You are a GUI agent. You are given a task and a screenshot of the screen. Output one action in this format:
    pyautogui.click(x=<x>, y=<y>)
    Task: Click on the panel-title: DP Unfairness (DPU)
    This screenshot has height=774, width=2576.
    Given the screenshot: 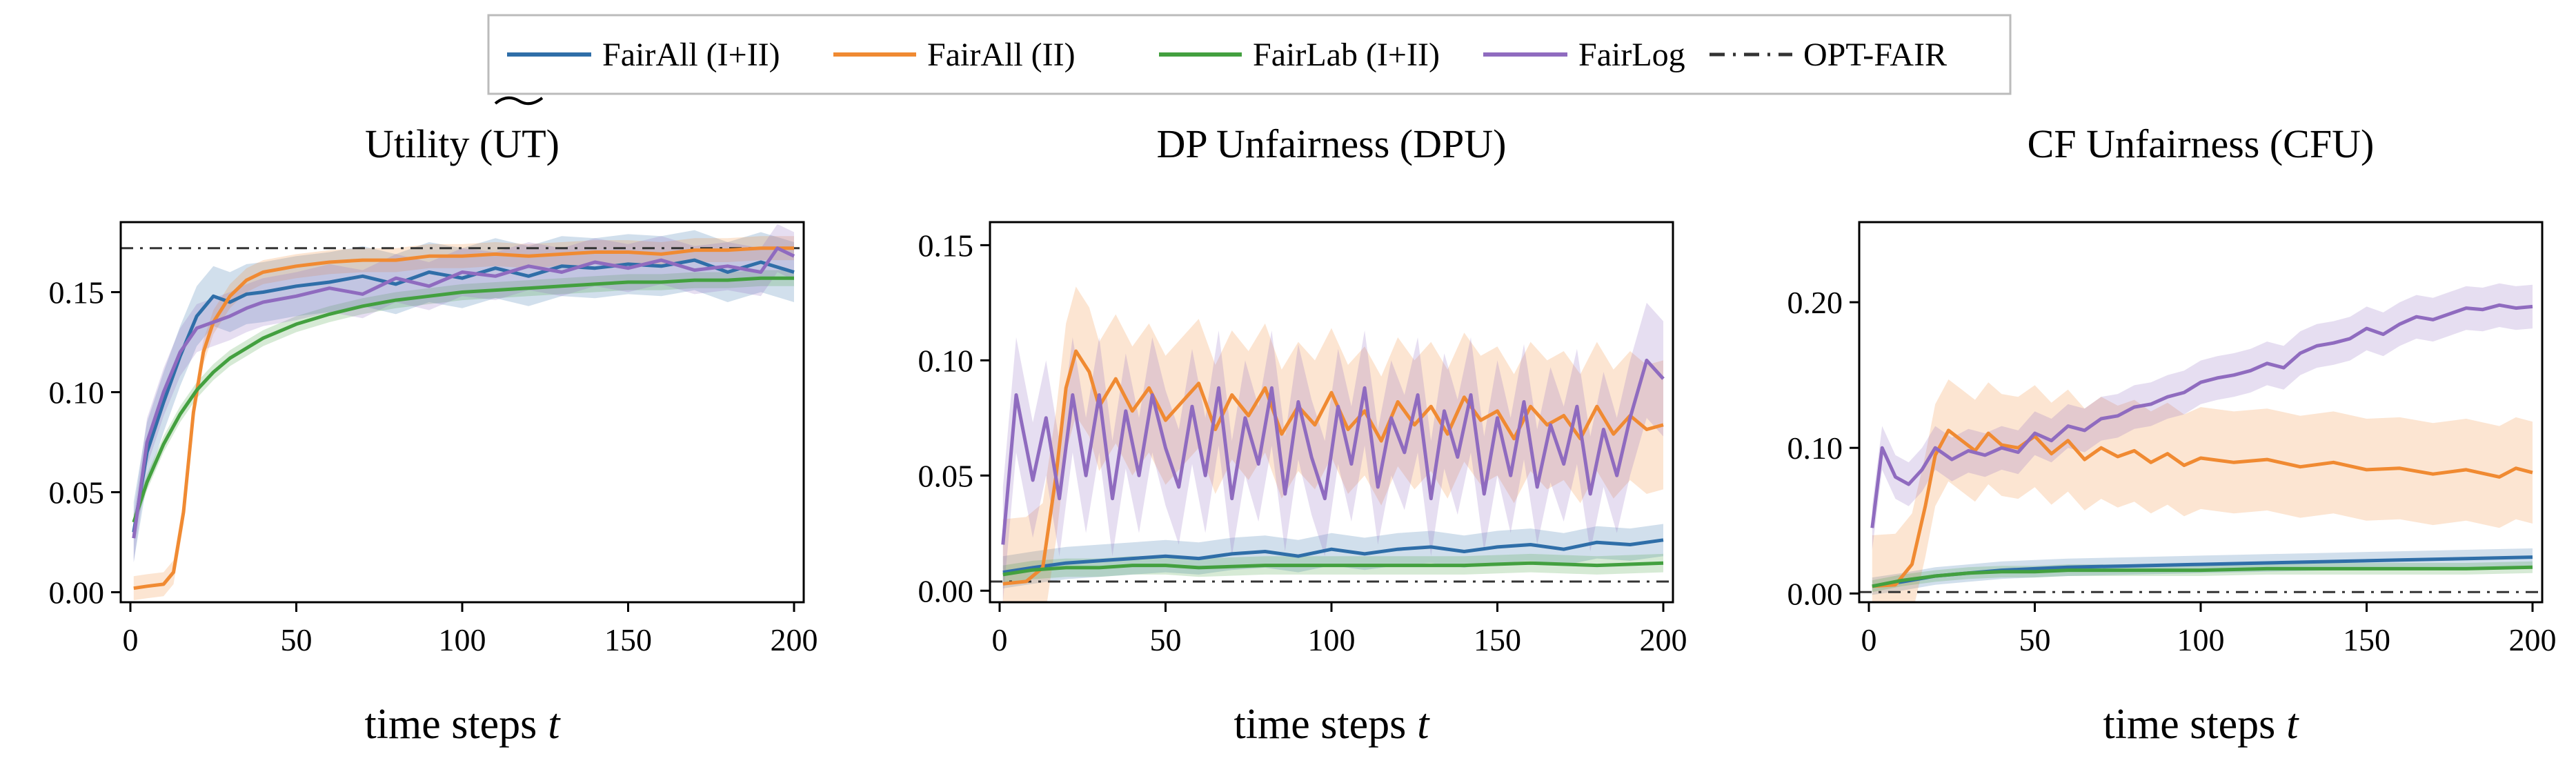 What is the action you would take?
    pyautogui.click(x=1332, y=143)
    